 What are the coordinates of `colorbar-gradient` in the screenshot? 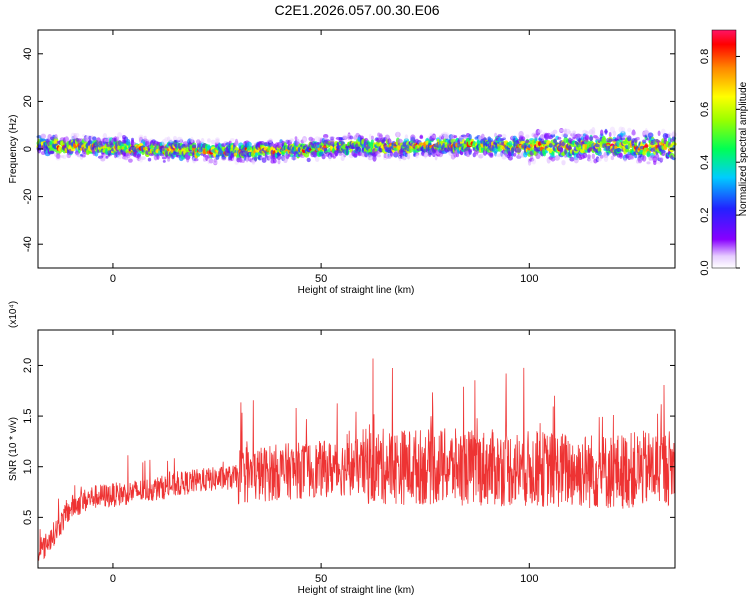 It's located at (724, 149).